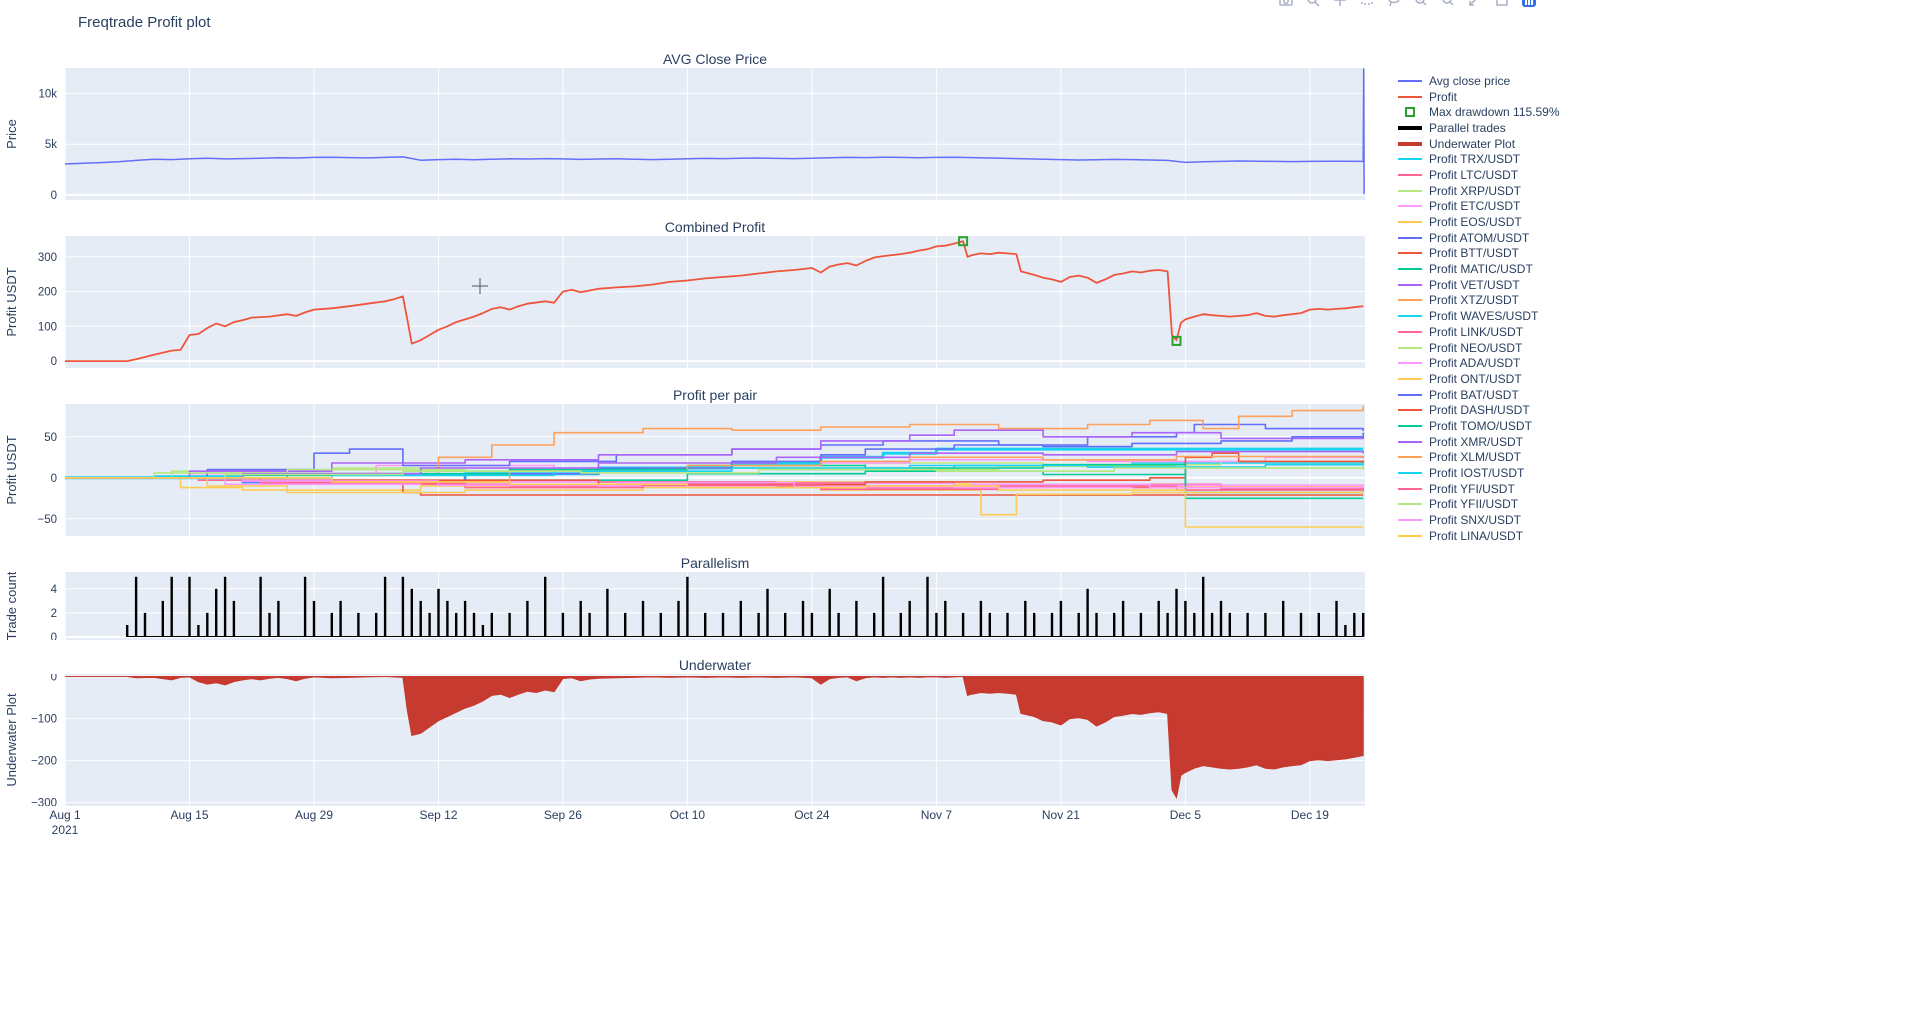 Image resolution: width=1910 pixels, height=1024 pixels. I want to click on zoom-icon, so click(1313, 4).